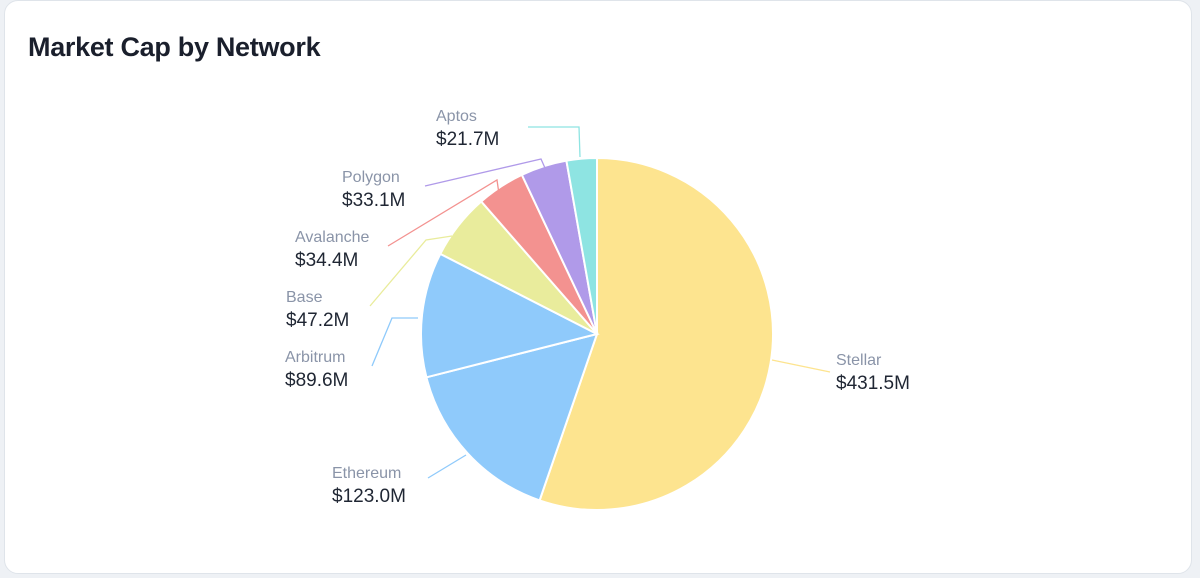  I want to click on leader-line-polygon, so click(485, 172).